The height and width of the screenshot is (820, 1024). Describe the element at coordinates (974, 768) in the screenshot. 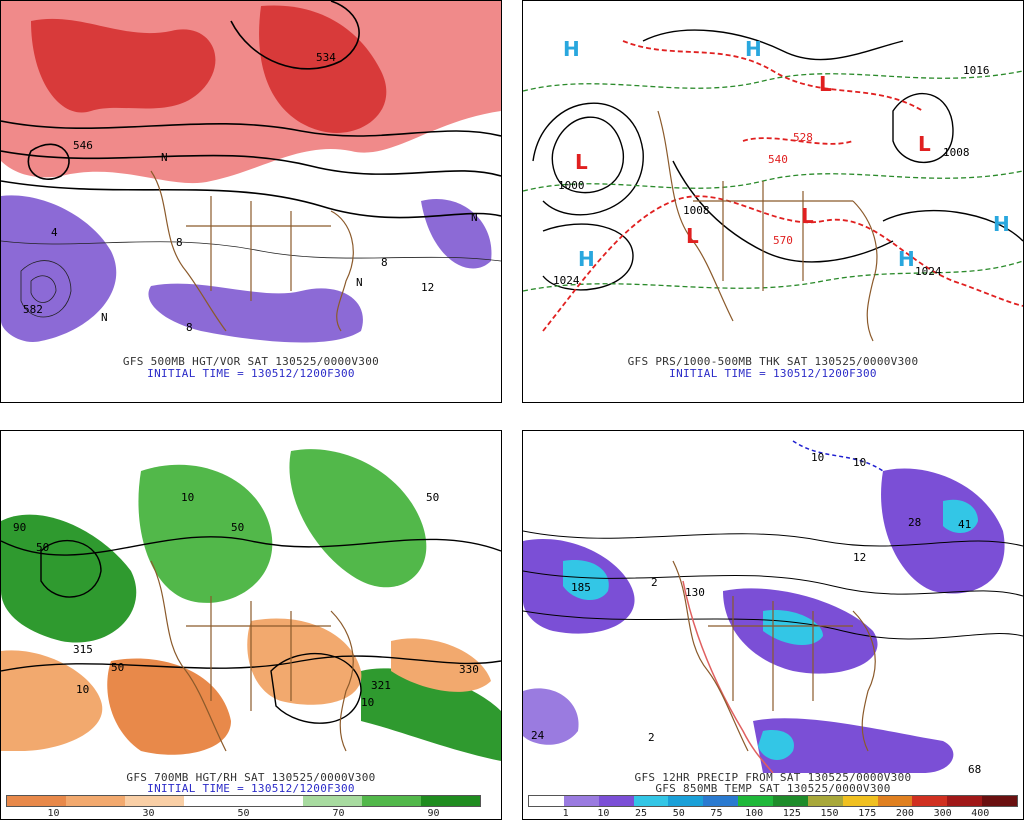

I see `map-label: 68` at that location.